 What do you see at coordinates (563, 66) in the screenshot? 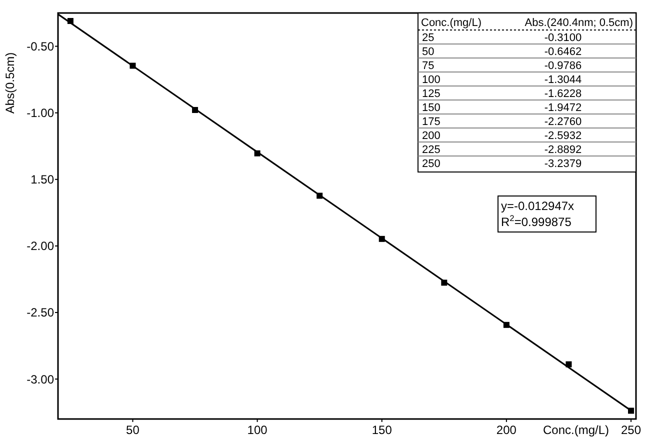
I see `annotation: -0.9786` at bounding box center [563, 66].